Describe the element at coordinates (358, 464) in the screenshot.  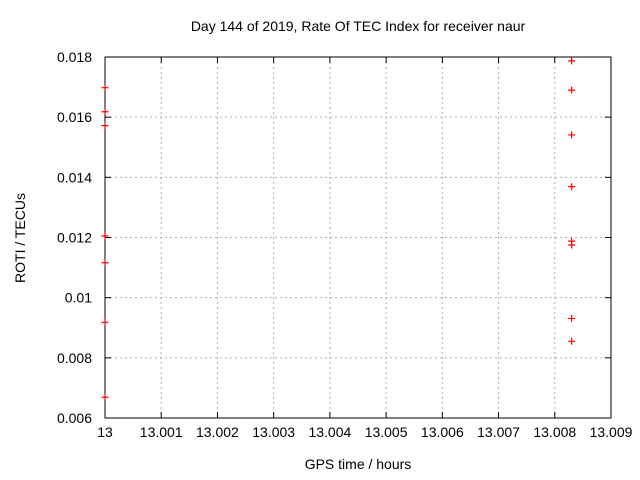
I see `x-axis-label: GPS time / hours` at that location.